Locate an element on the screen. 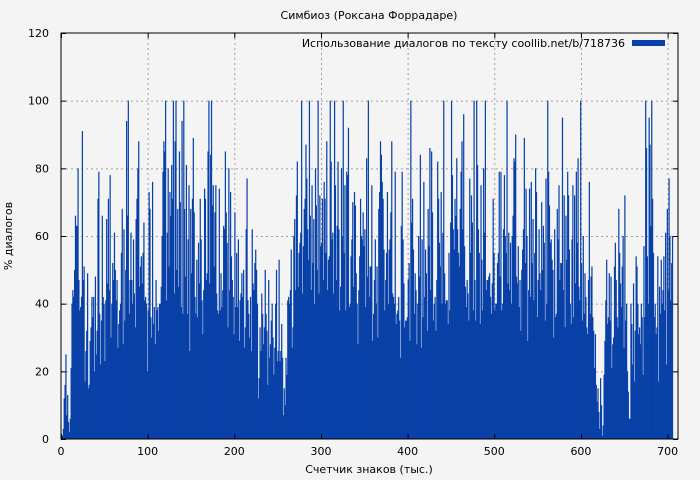  x-tick-label: 700 is located at coordinates (667, 451).